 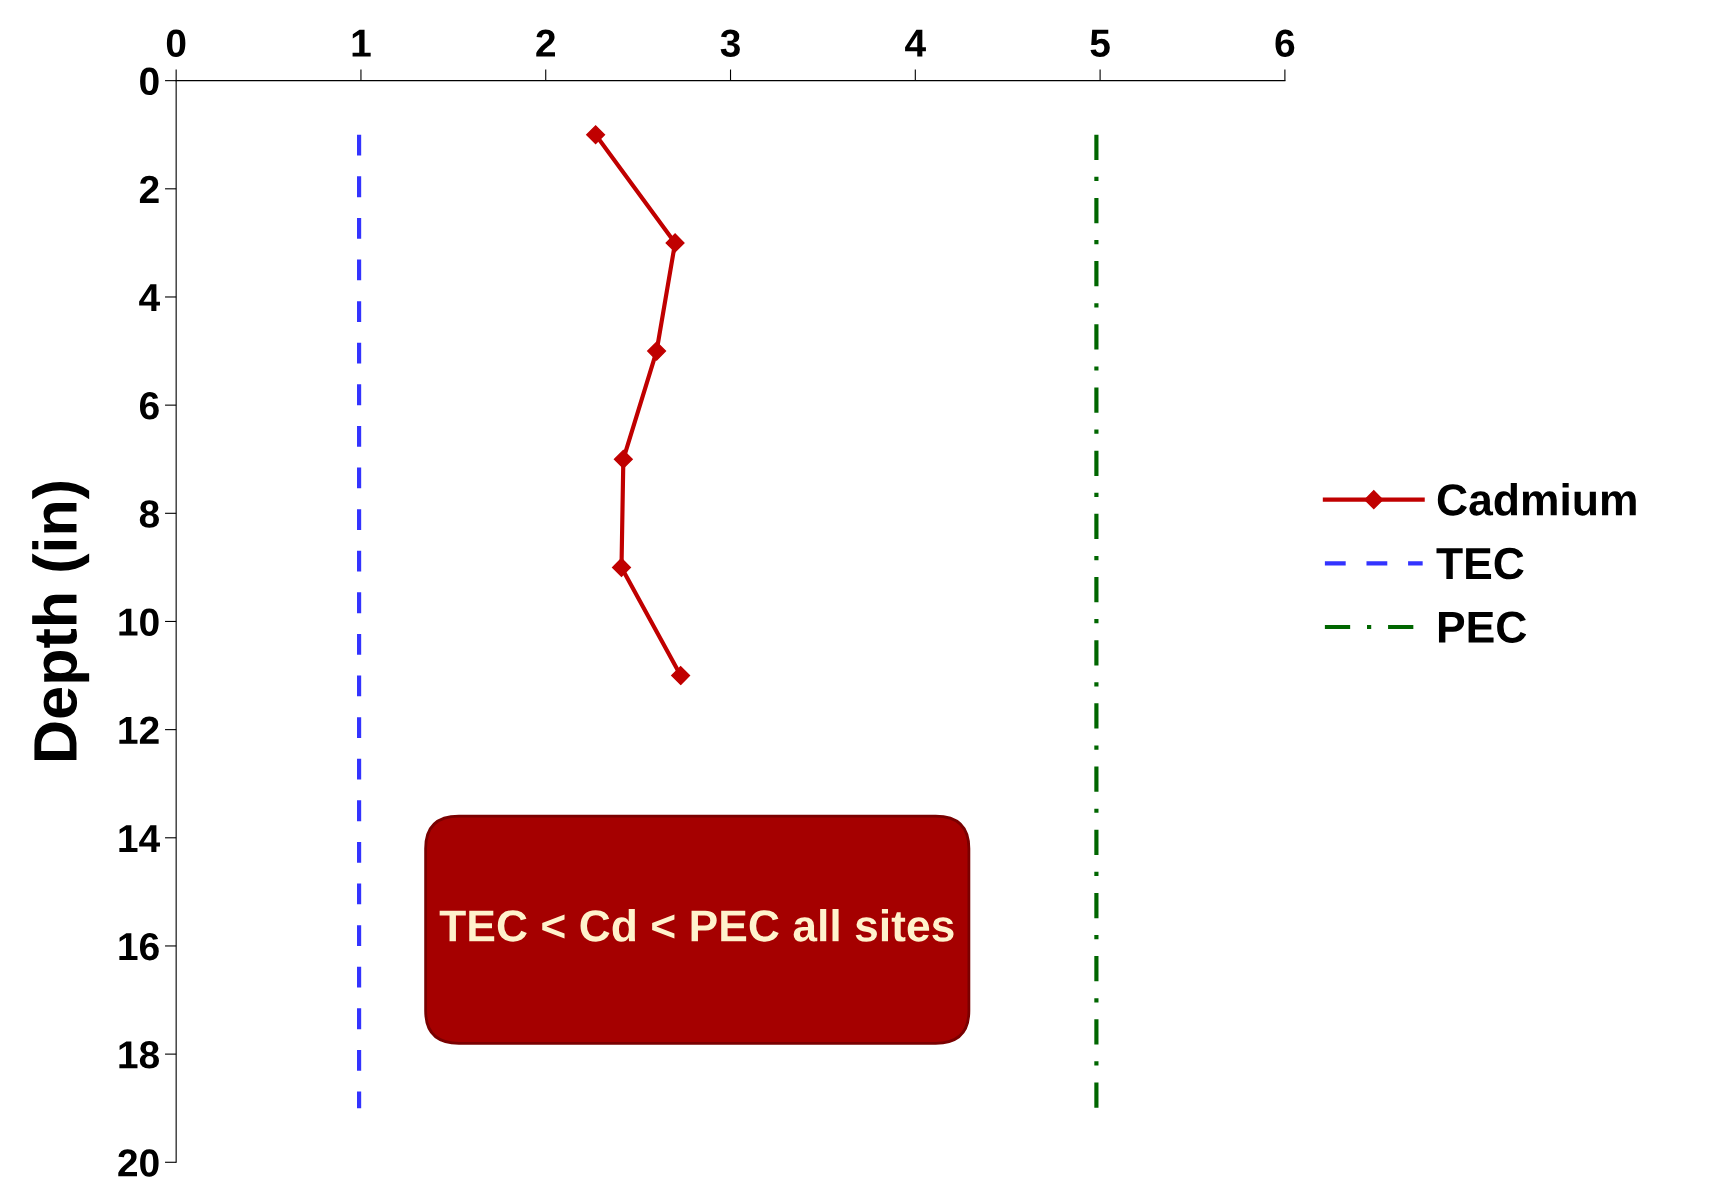 I want to click on y-tick-label: 14, so click(x=139, y=838).